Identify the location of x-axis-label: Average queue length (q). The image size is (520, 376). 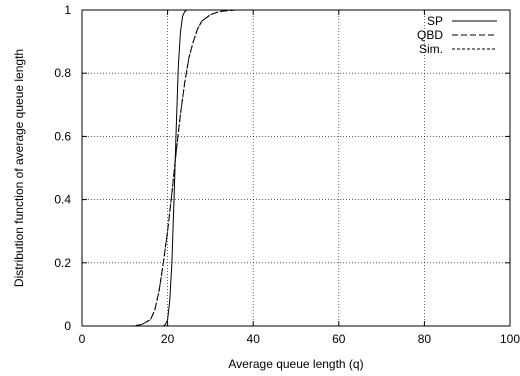
(295, 364).